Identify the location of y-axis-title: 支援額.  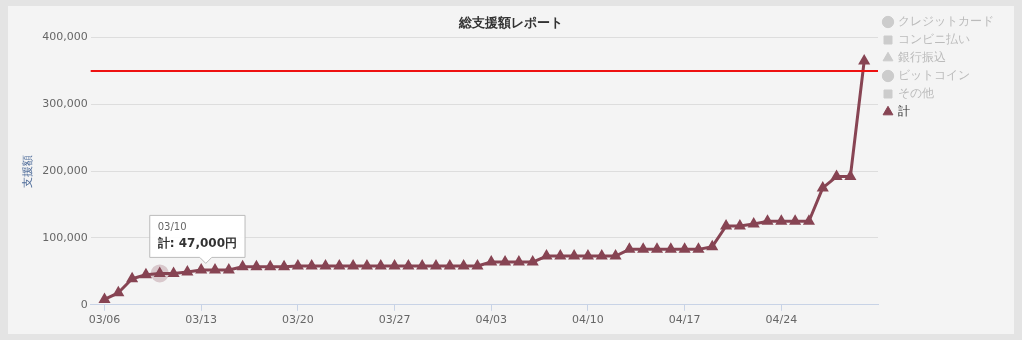
(28, 171).